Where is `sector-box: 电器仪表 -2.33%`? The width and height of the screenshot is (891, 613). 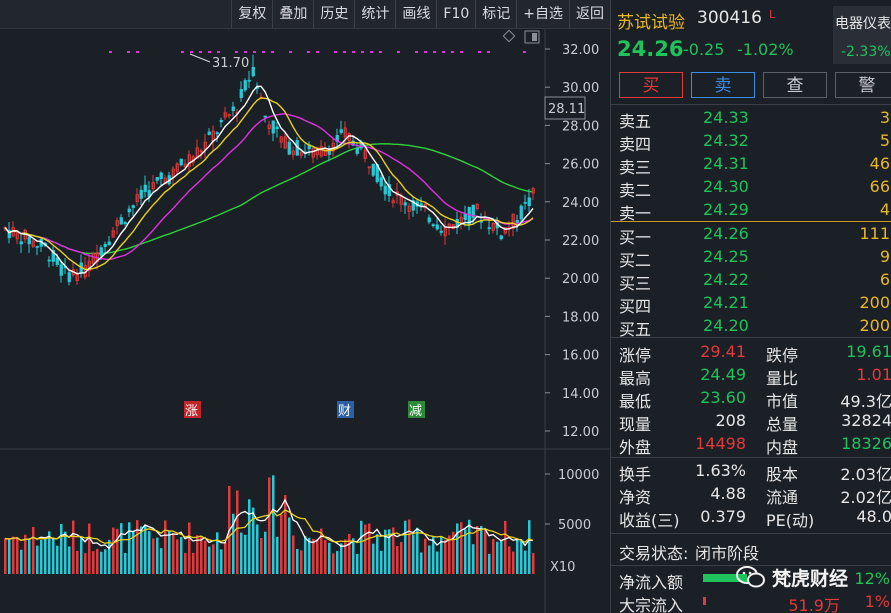 sector-box: 电器仪表 -2.33% is located at coordinates (862, 35).